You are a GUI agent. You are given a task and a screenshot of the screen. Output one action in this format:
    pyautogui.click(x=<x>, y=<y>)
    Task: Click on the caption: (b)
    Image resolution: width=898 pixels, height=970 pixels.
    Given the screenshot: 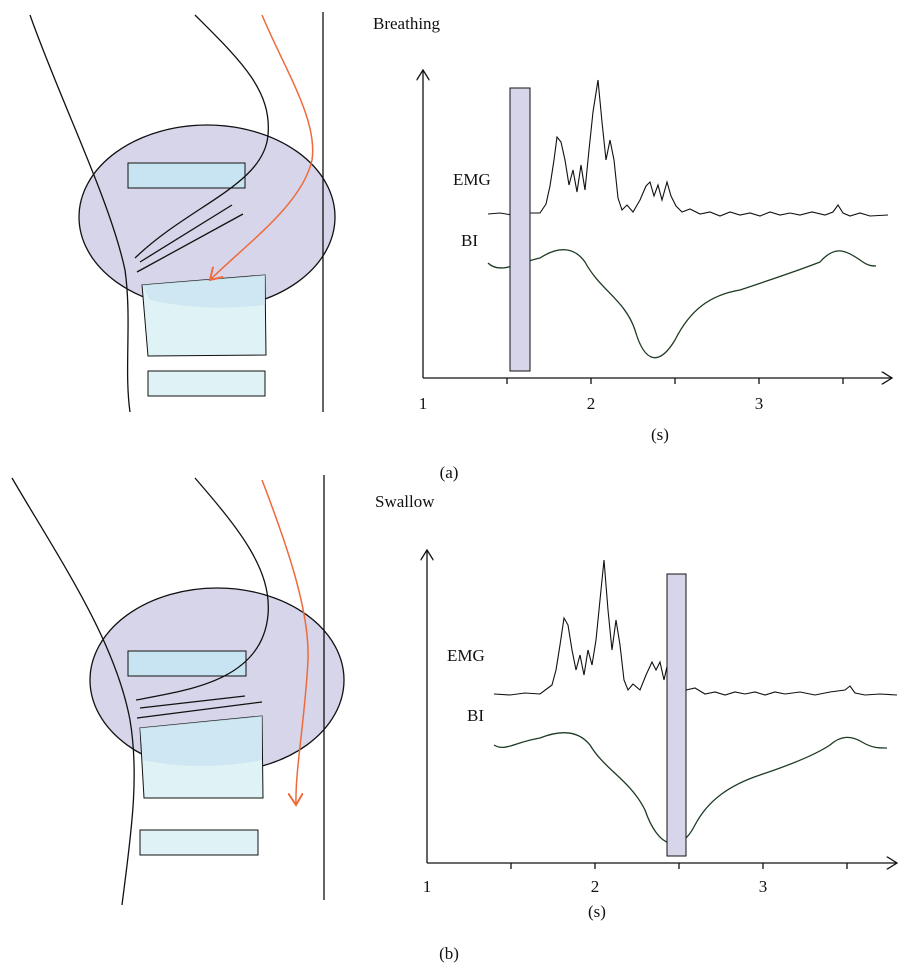 What is the action you would take?
    pyautogui.click(x=449, y=953)
    